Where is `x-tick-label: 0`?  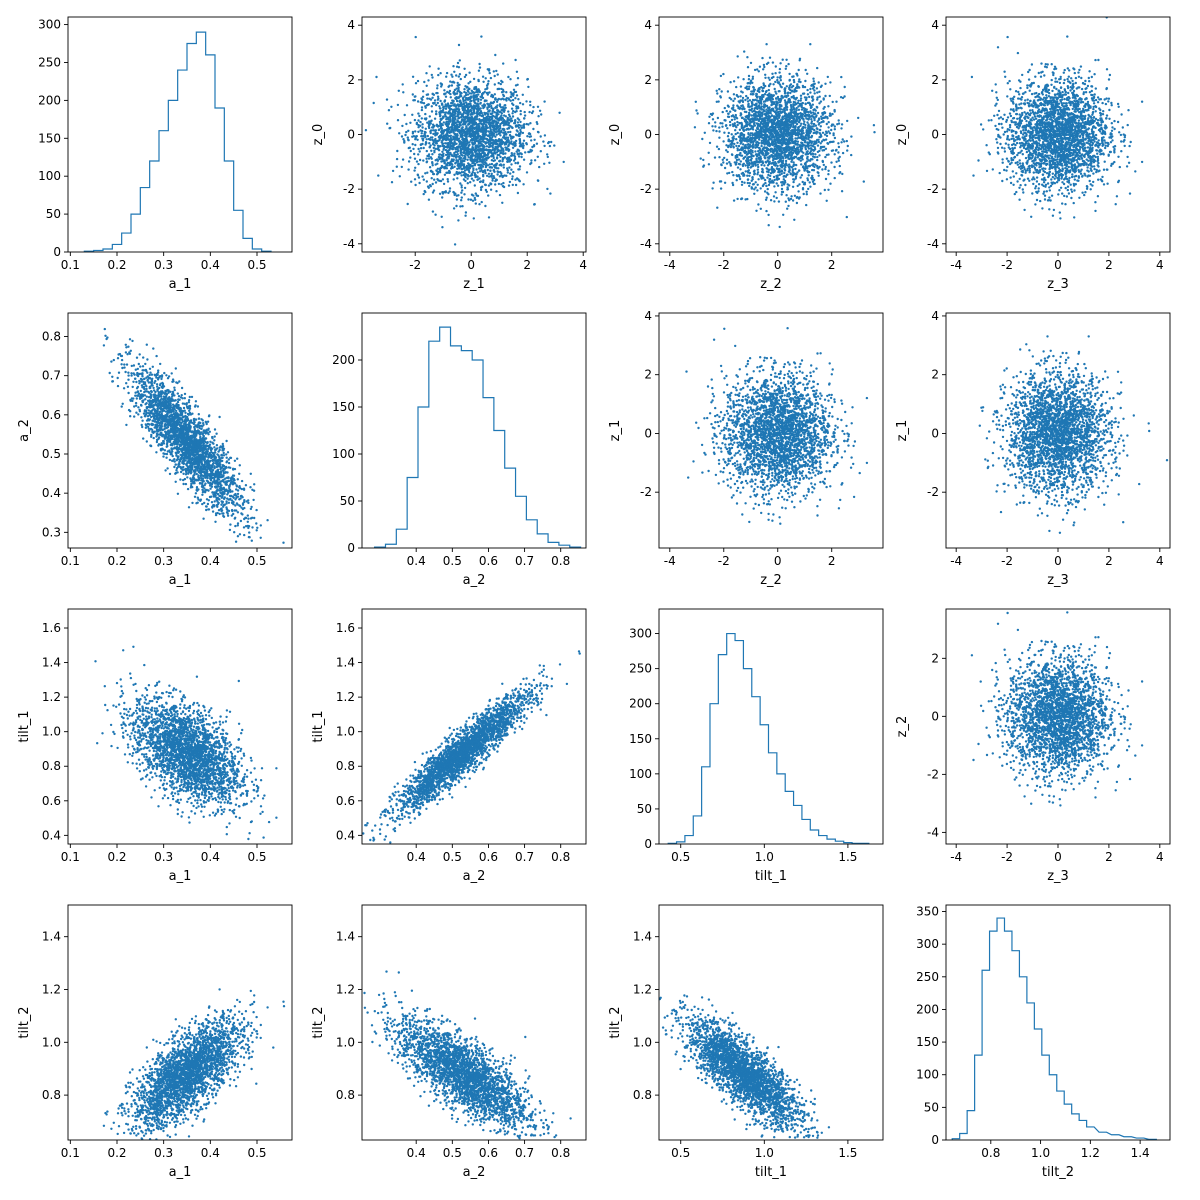 x-tick-label: 0 is located at coordinates (471, 265).